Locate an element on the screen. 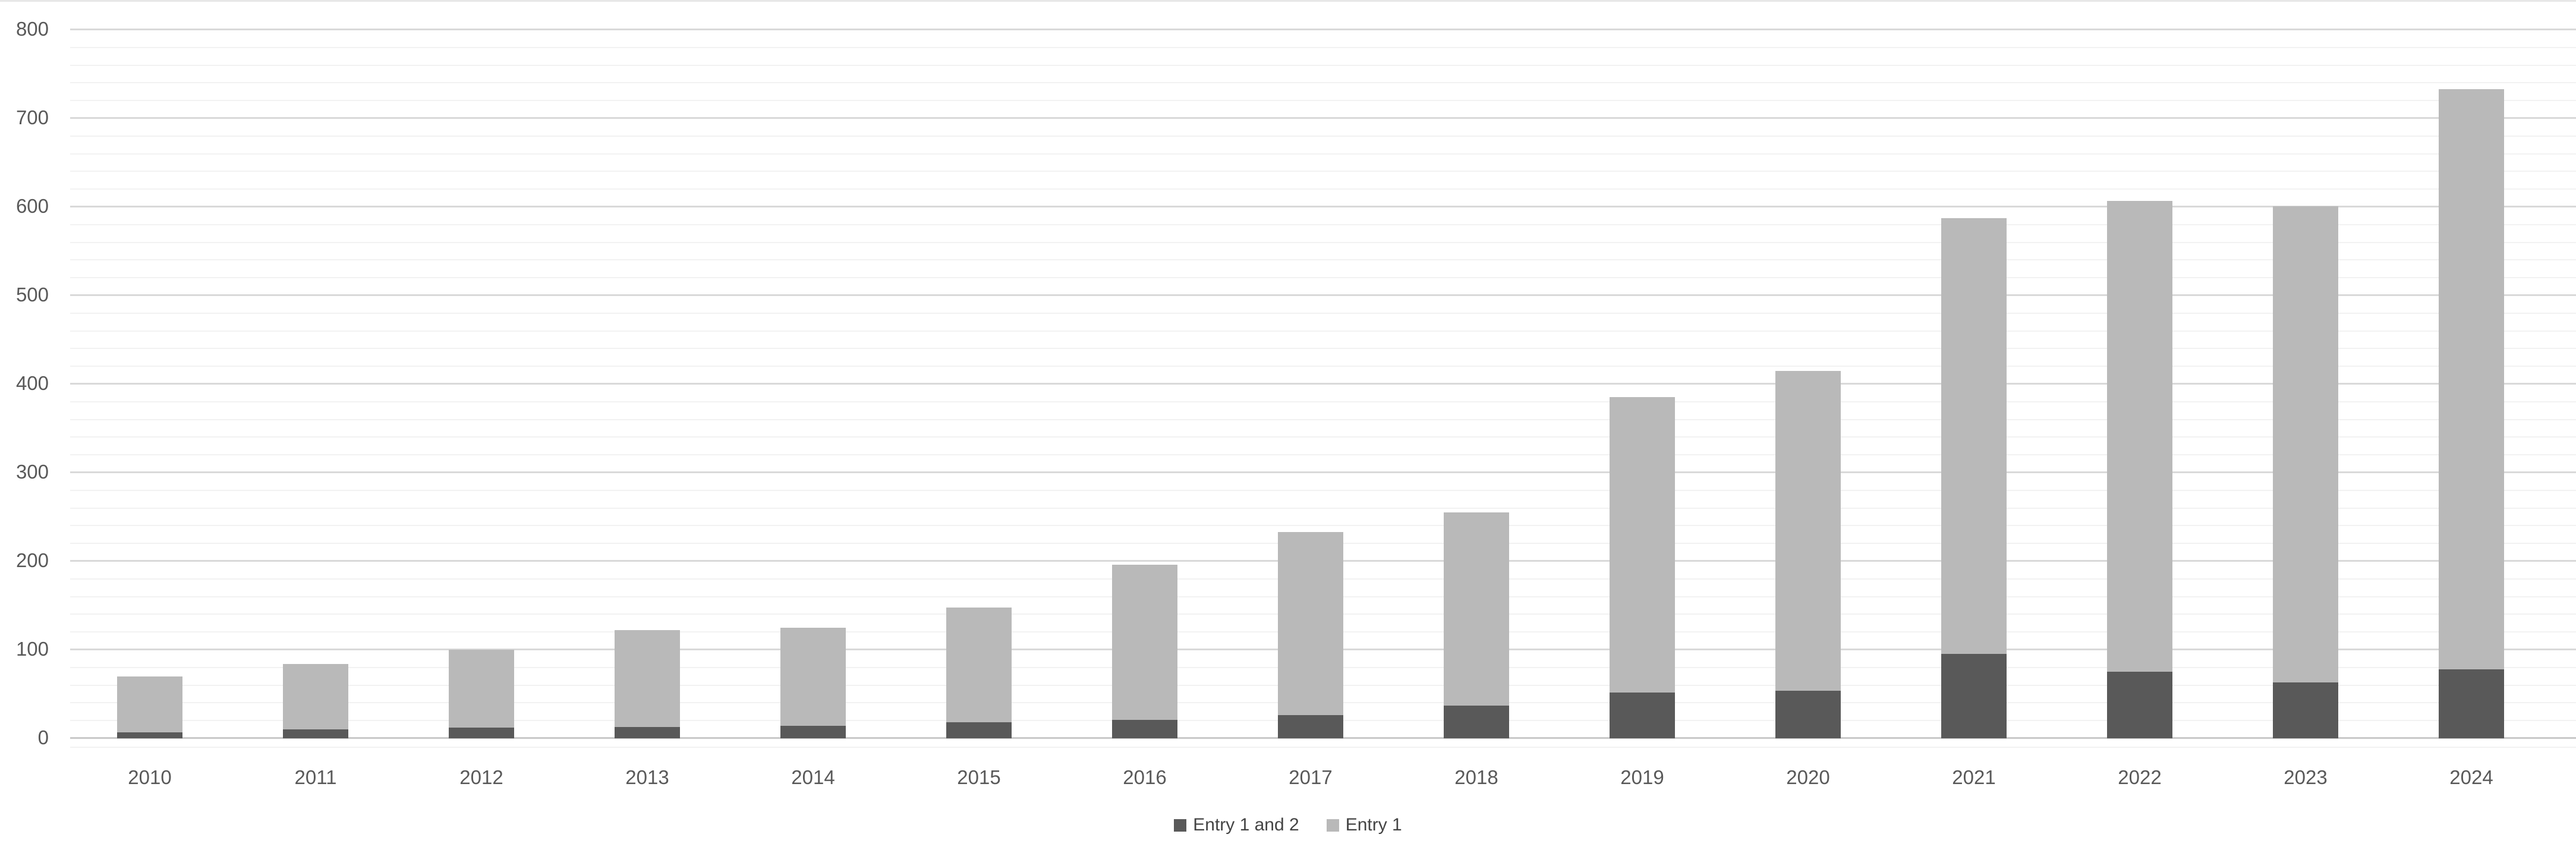 Image resolution: width=2576 pixels, height=856 pixels. y-axis-tick-label: 200 is located at coordinates (32, 560).